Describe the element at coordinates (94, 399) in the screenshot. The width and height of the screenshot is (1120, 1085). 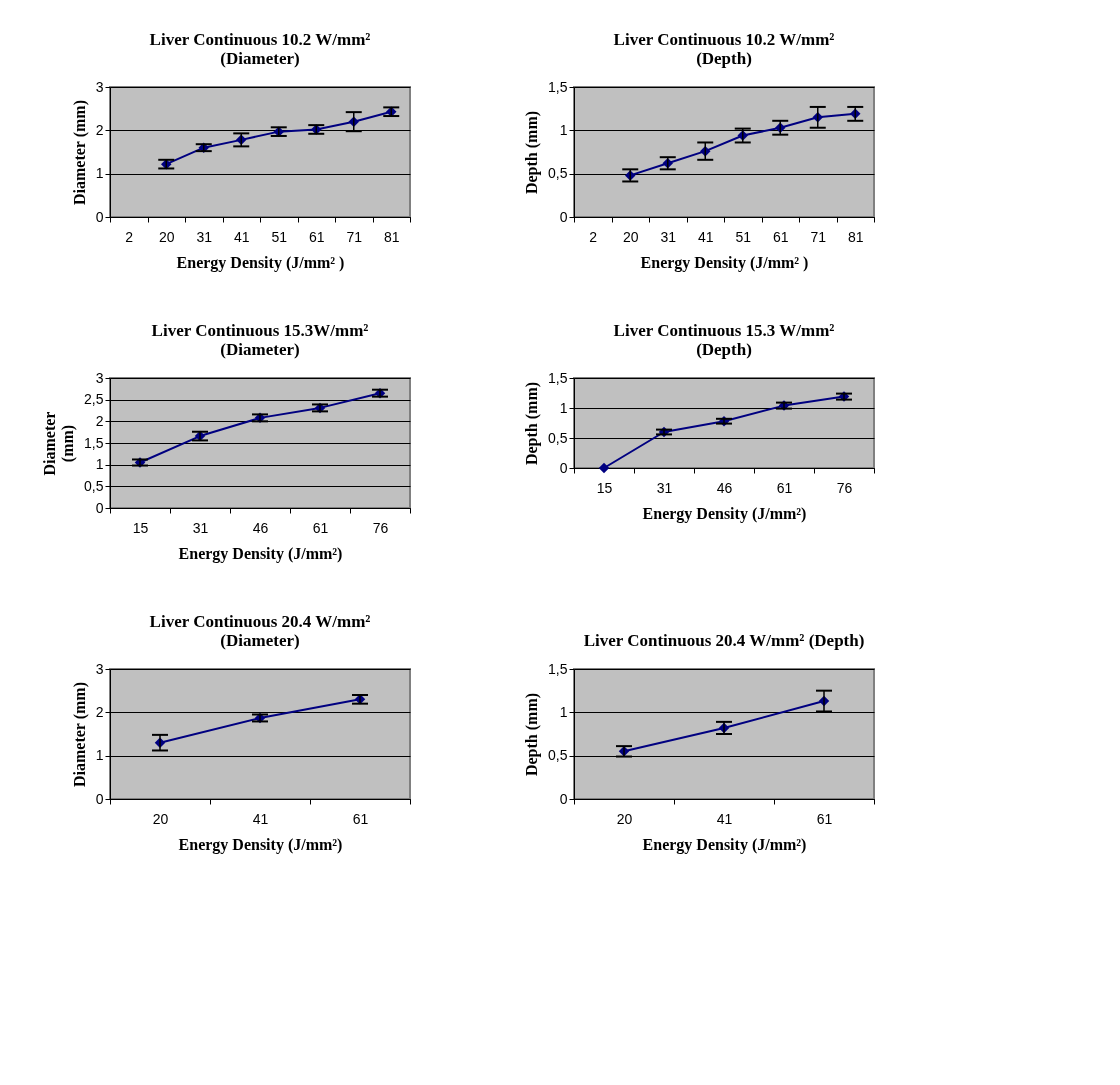
I see `y-tick-label: 2,5` at that location.